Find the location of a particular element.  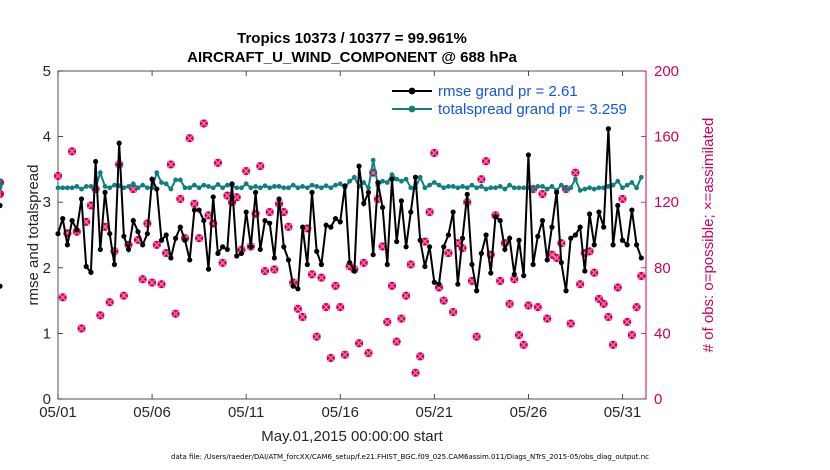

y-left-tick-label: 3 is located at coordinates (47, 202).